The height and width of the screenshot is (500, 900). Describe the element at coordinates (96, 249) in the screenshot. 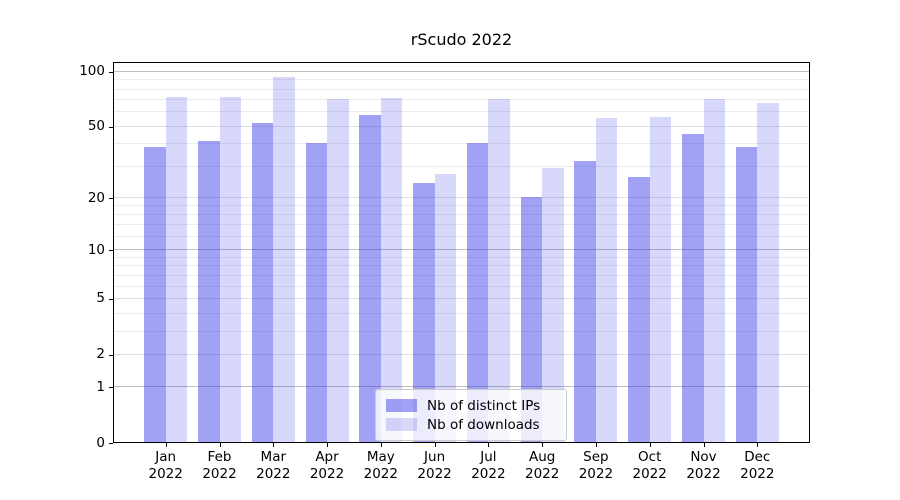

I see `y-tick-label-10: 10` at that location.